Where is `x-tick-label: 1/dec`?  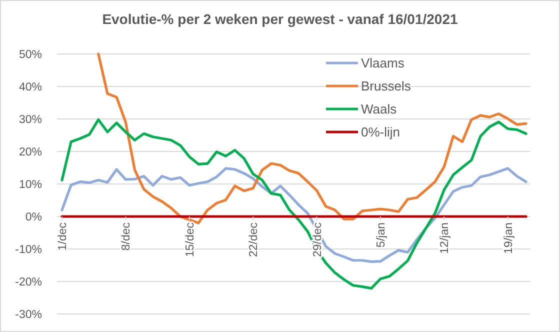
x-tick-label: 1/dec is located at coordinates (63, 236).